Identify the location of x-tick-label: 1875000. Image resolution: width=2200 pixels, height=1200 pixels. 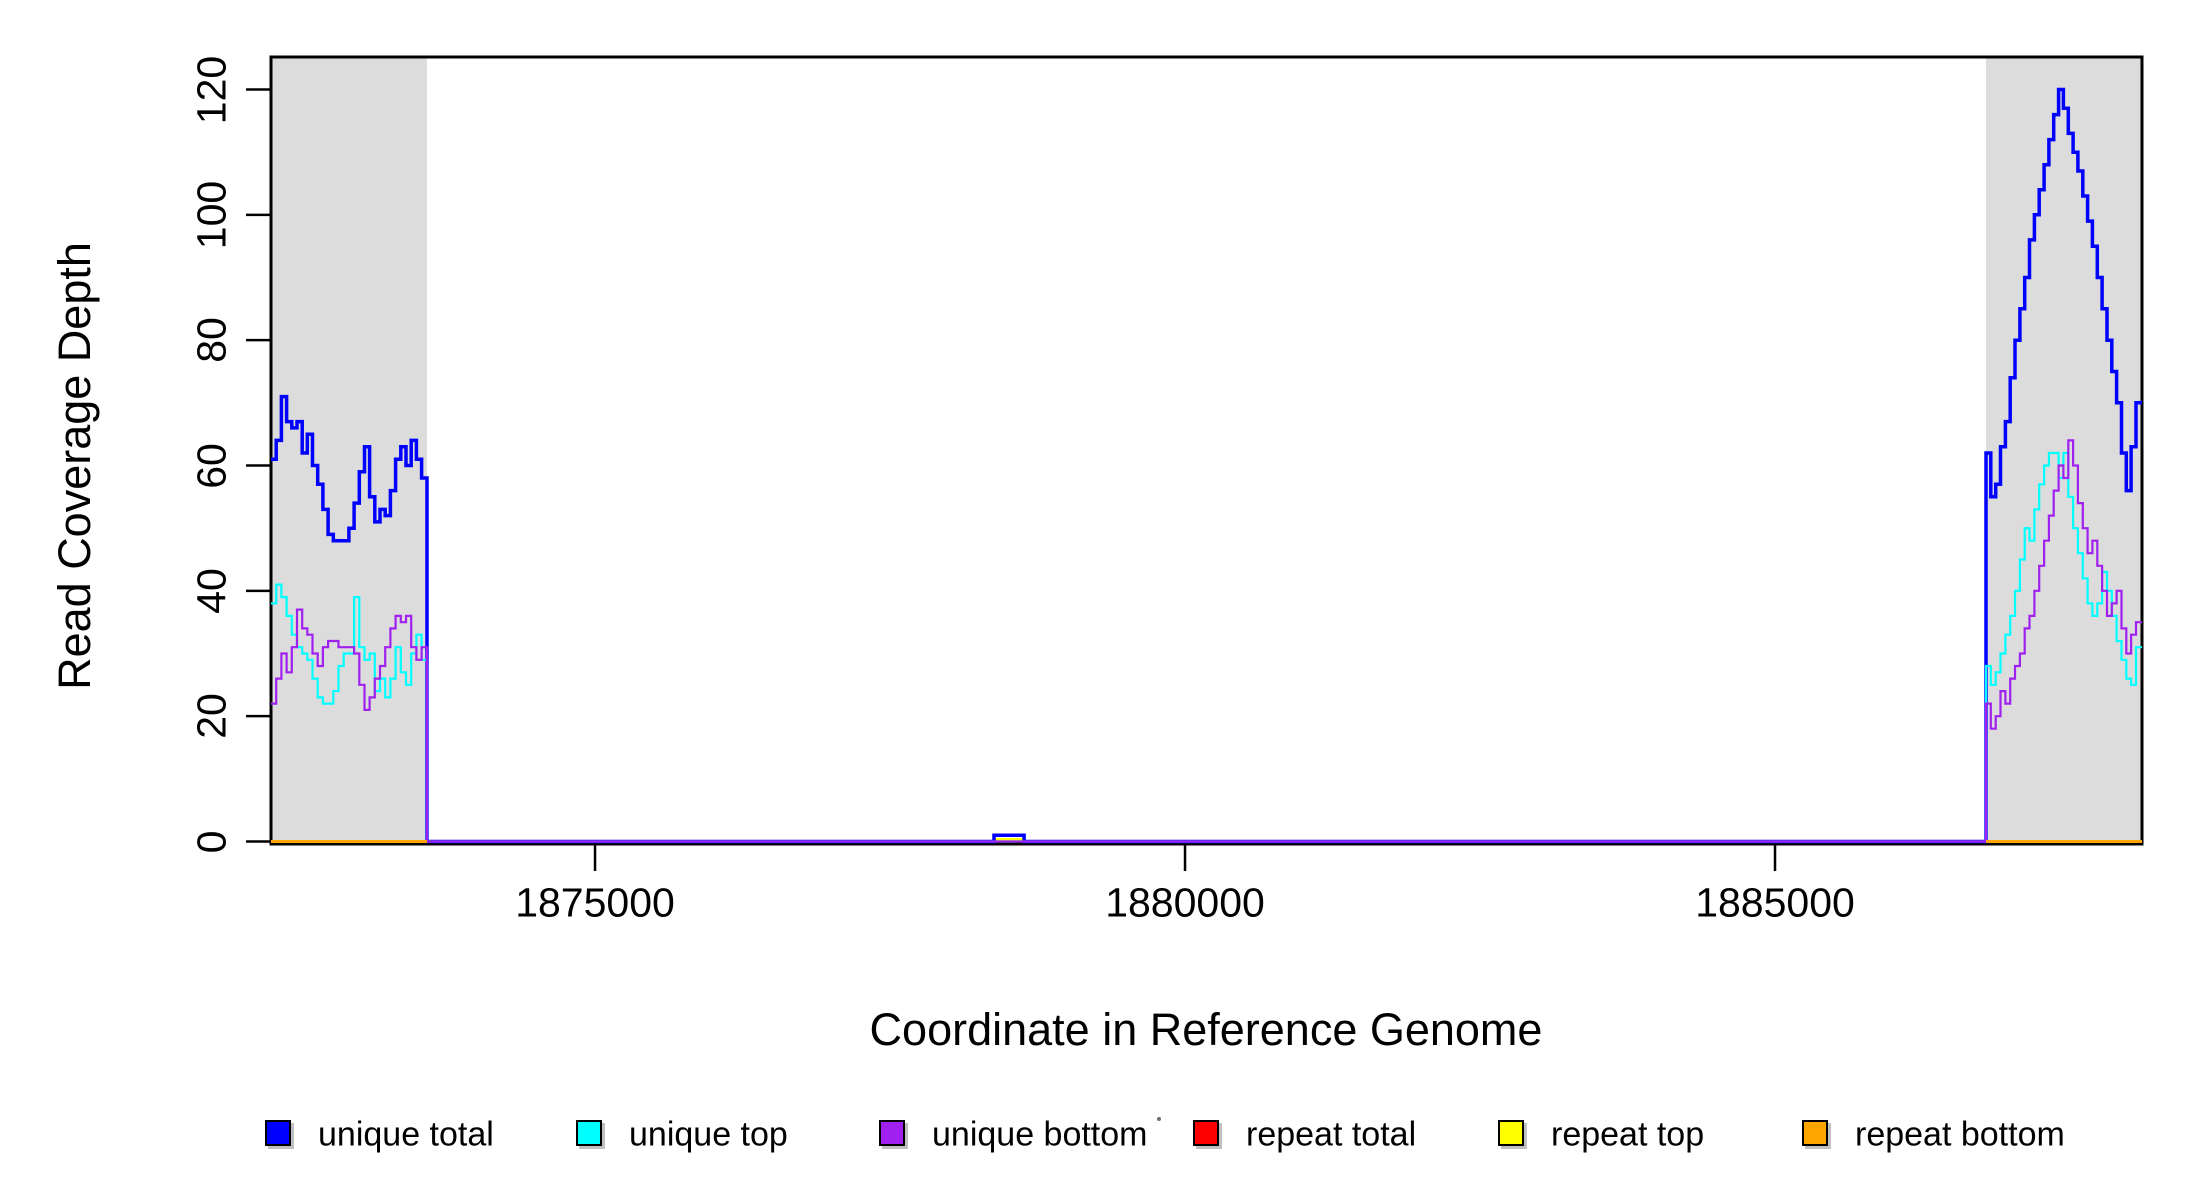
(595, 902).